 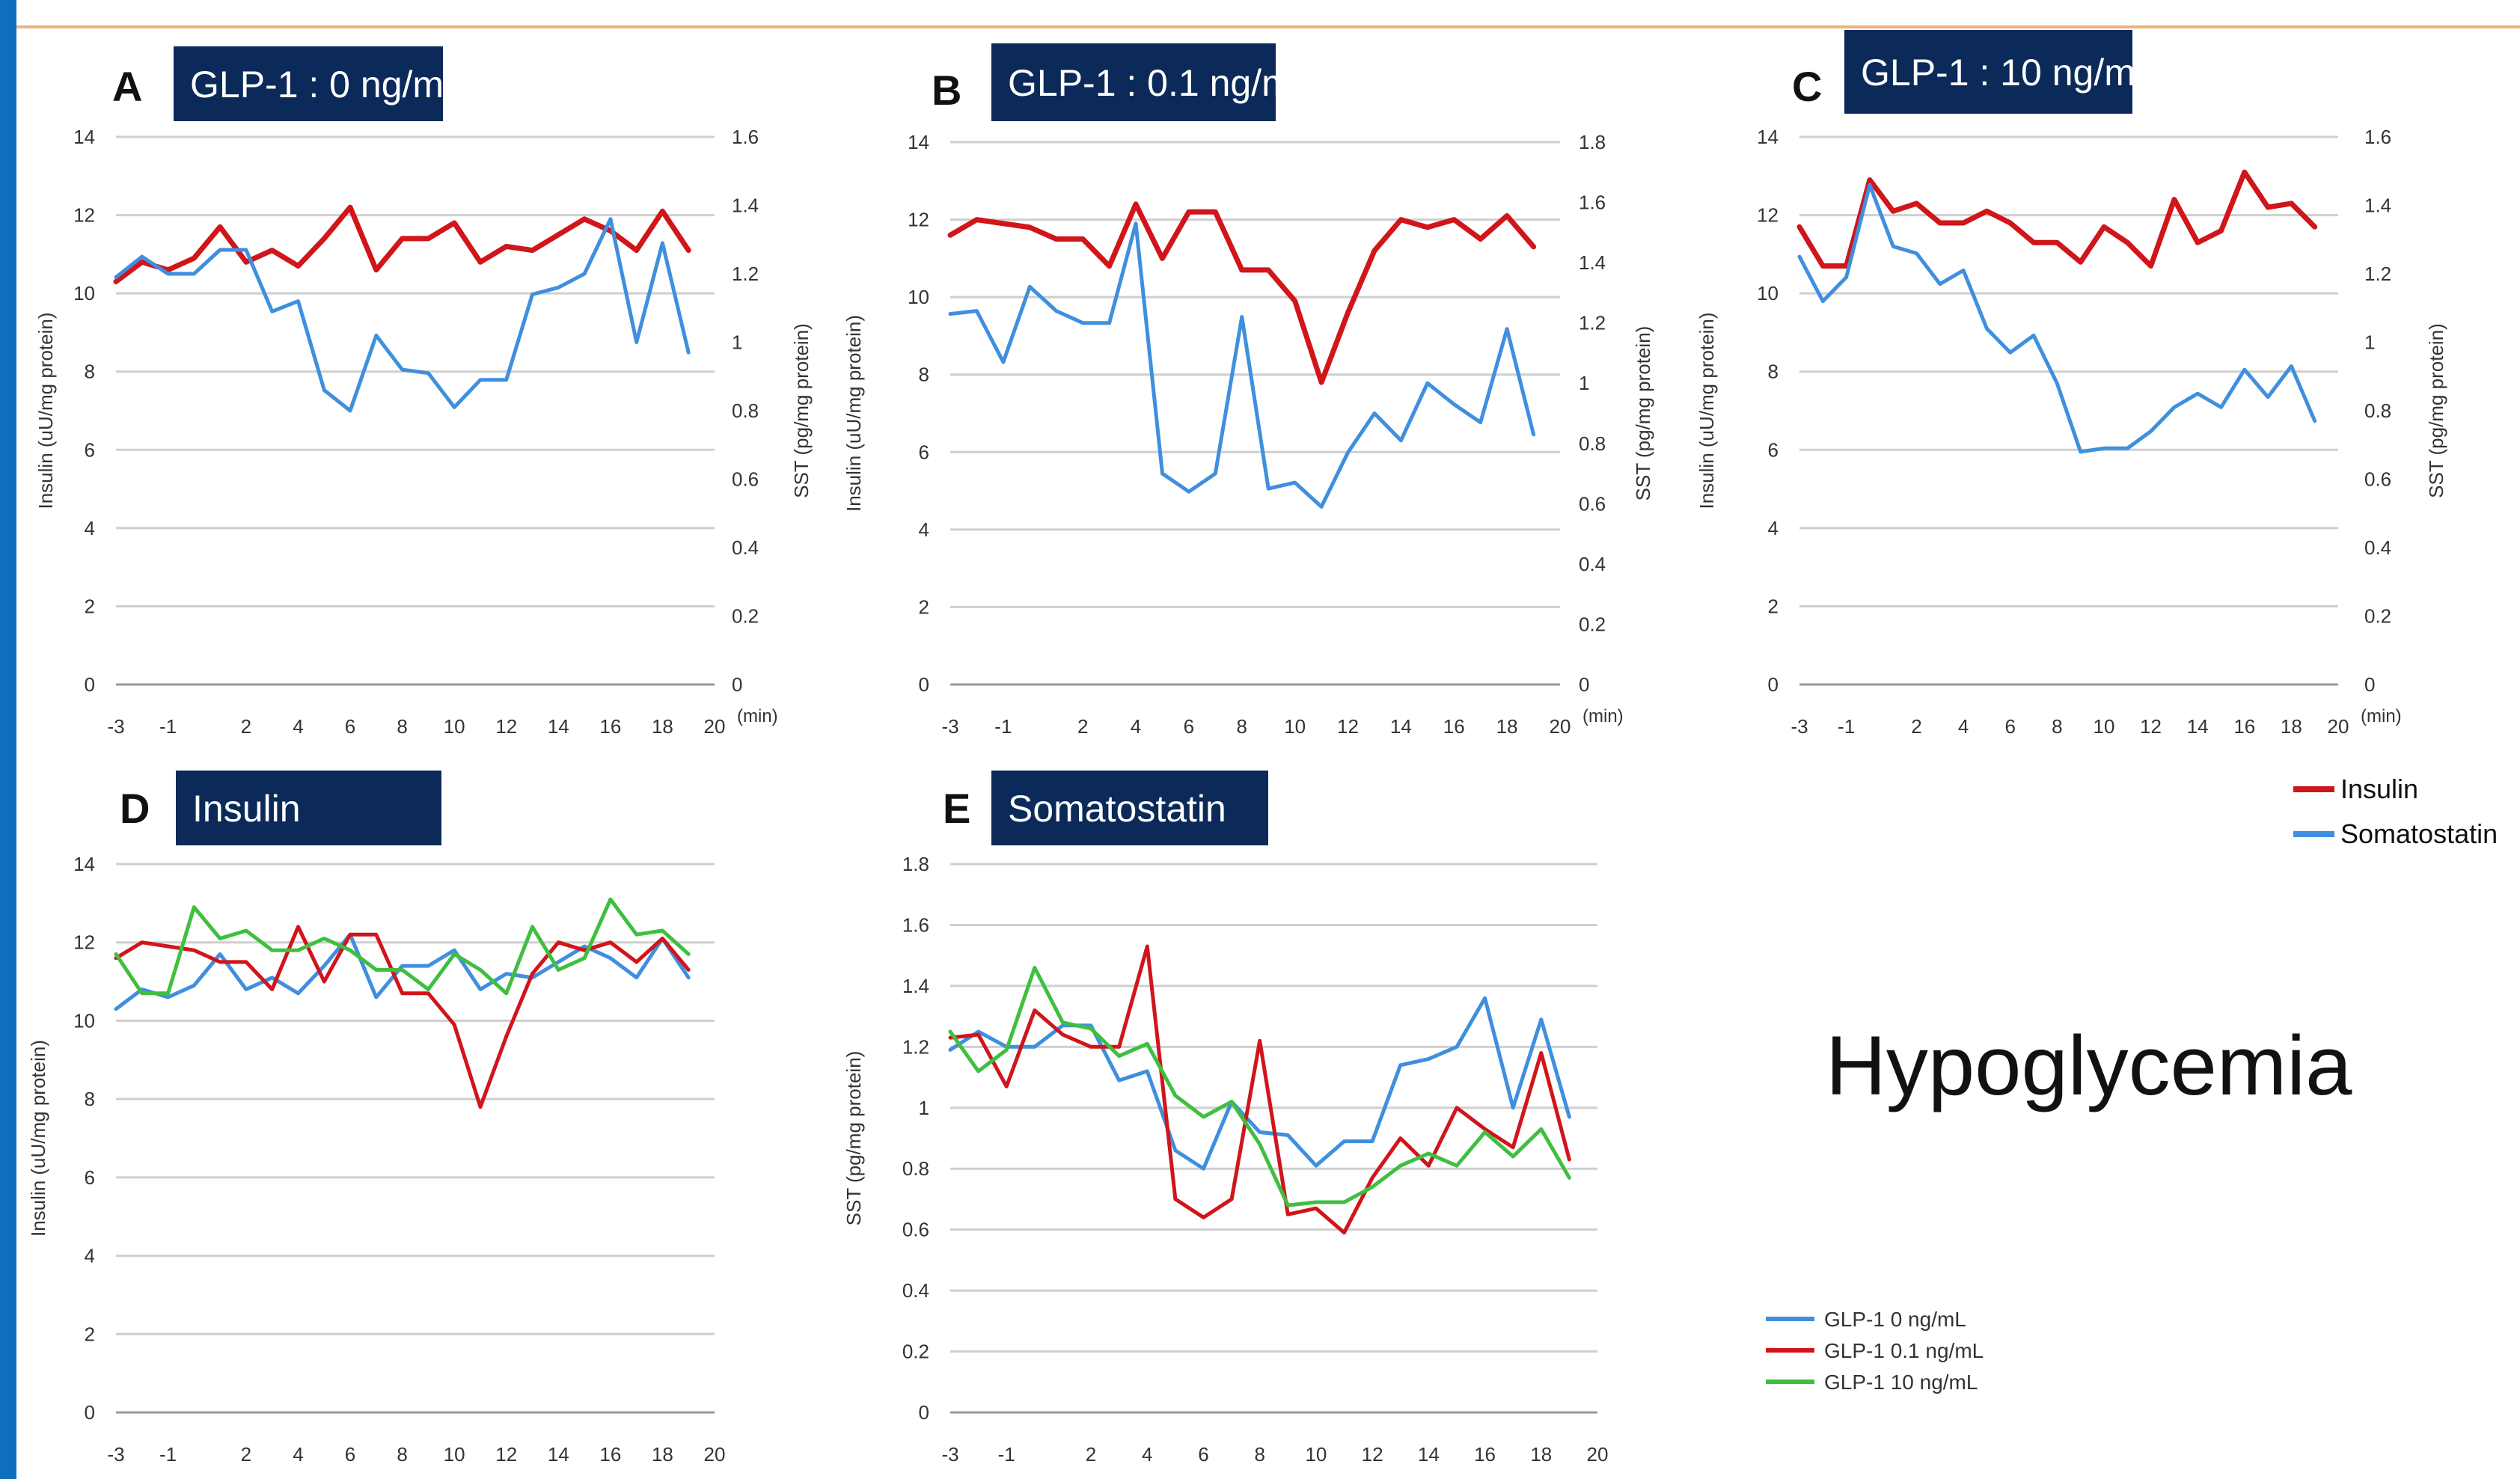 I want to click on x-tick-label: 16, so click(x=2244, y=726).